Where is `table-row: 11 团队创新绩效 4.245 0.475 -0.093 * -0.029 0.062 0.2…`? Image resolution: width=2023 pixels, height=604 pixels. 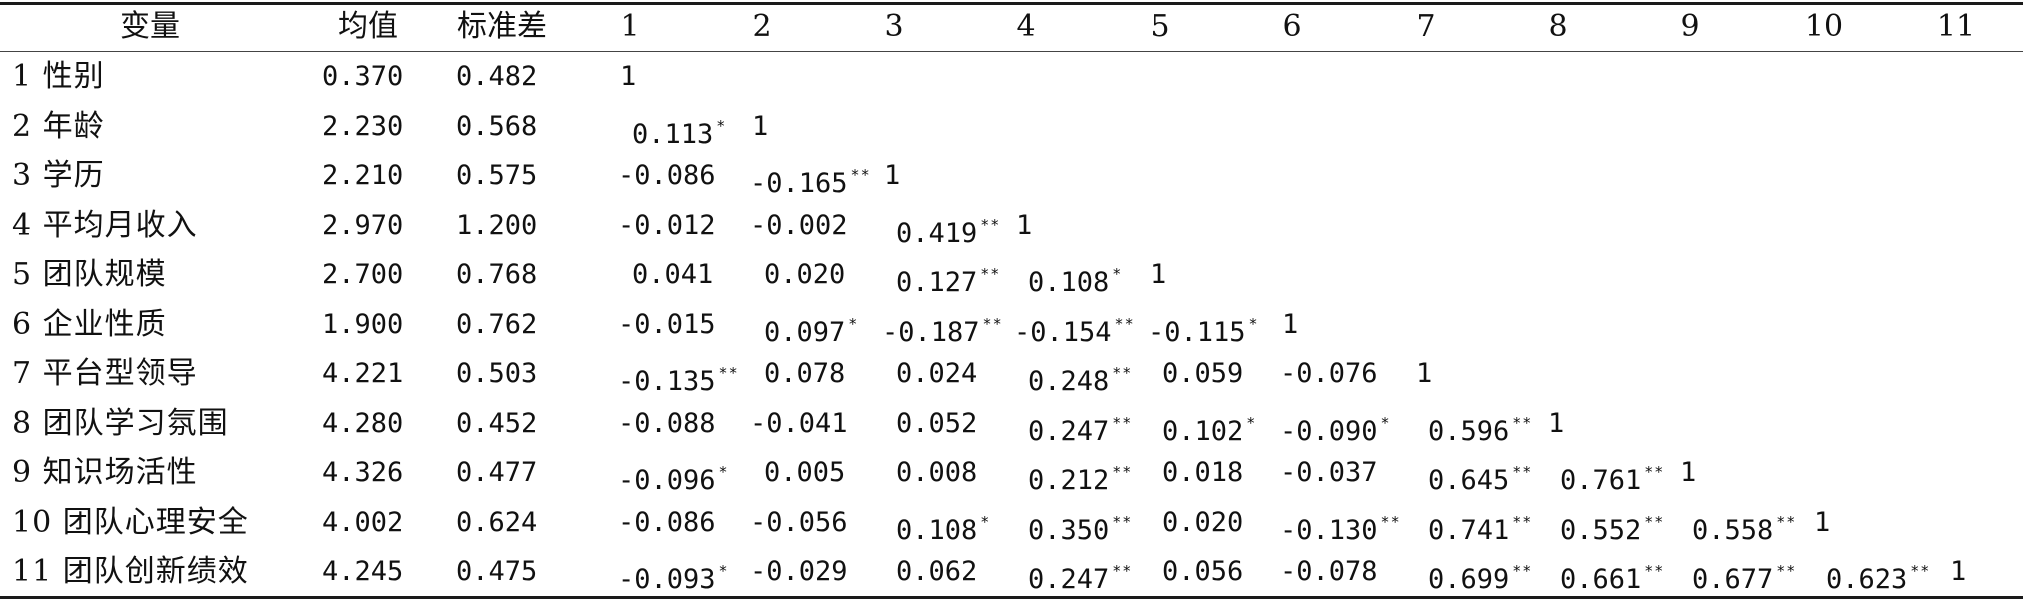 table-row: 11 团队创新绩效 4.245 0.475 -0.093 * -0.029 0.062 0.2… is located at coordinates (1011, 571).